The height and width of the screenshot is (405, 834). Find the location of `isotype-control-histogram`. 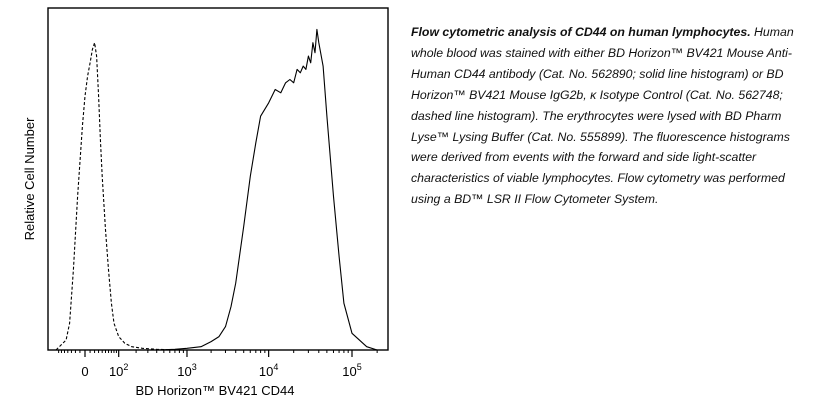

isotype-control-histogram is located at coordinates (121, 196).